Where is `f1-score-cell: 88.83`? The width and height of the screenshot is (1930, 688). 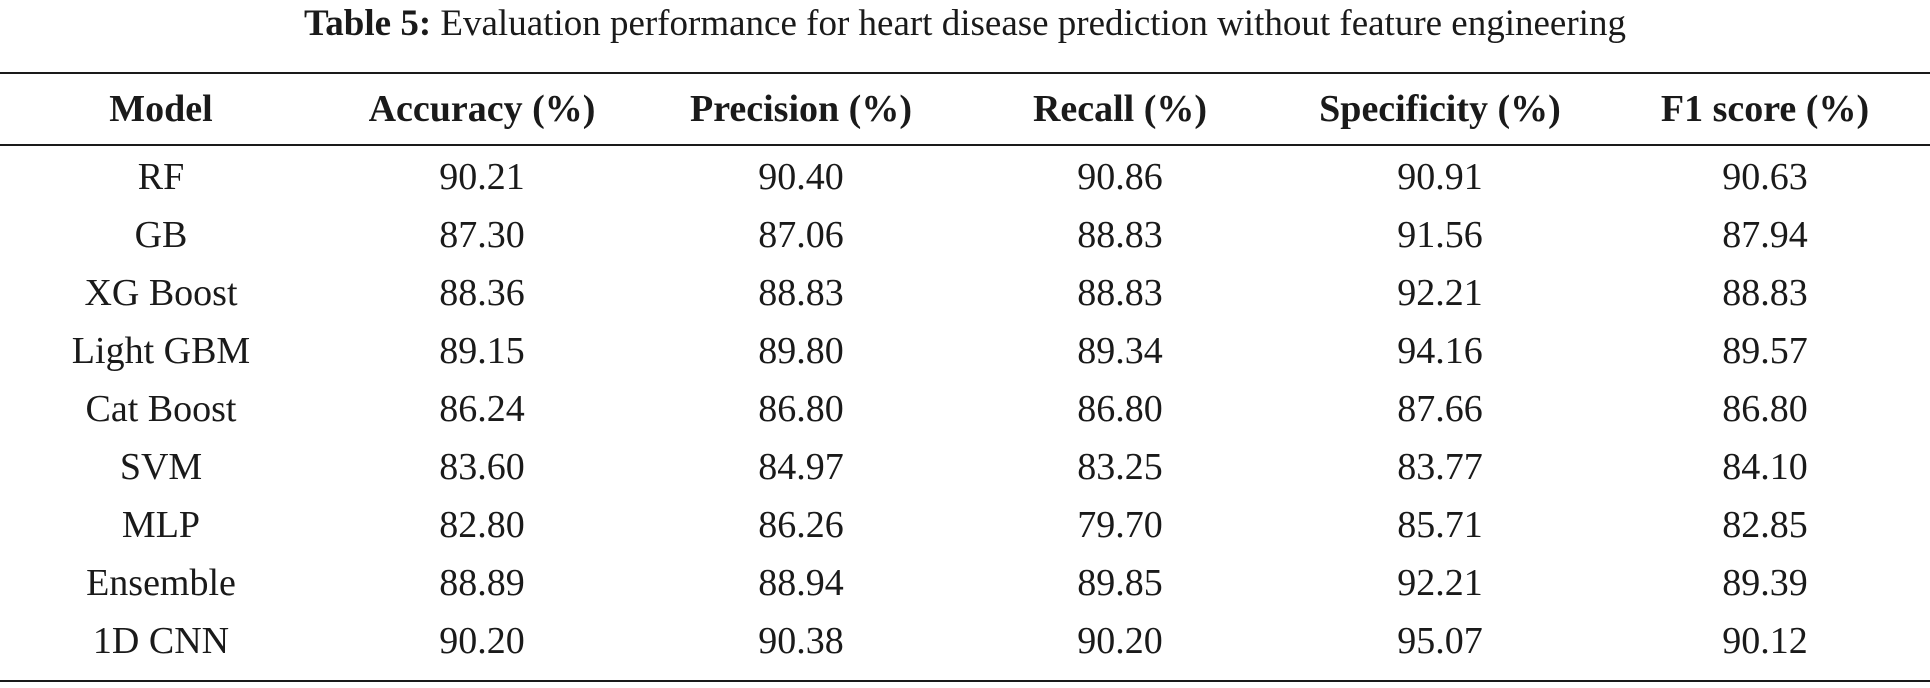
f1-score-cell: 88.83 is located at coordinates (1765, 293).